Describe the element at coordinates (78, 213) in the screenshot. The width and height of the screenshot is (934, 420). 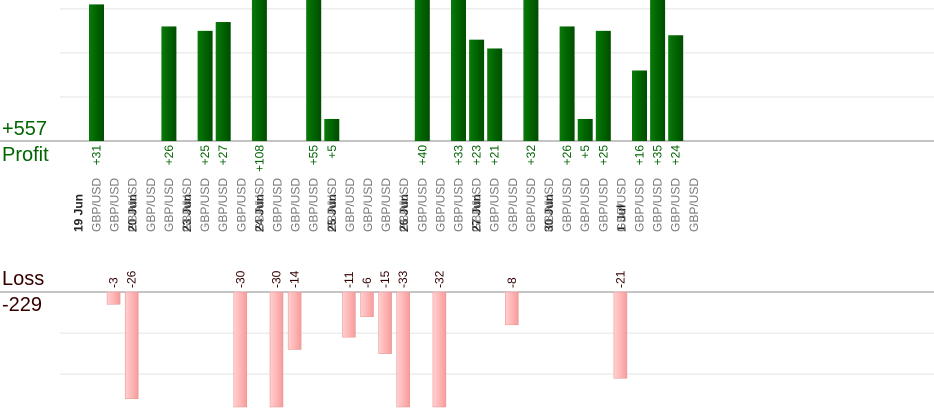
I see `date-label: 19 Jun` at that location.